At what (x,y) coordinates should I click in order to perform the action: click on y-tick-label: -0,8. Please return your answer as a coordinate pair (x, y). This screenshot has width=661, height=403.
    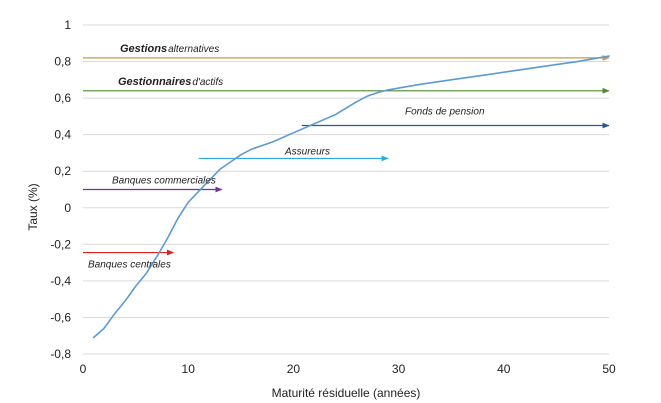
    Looking at the image, I should click on (60, 354).